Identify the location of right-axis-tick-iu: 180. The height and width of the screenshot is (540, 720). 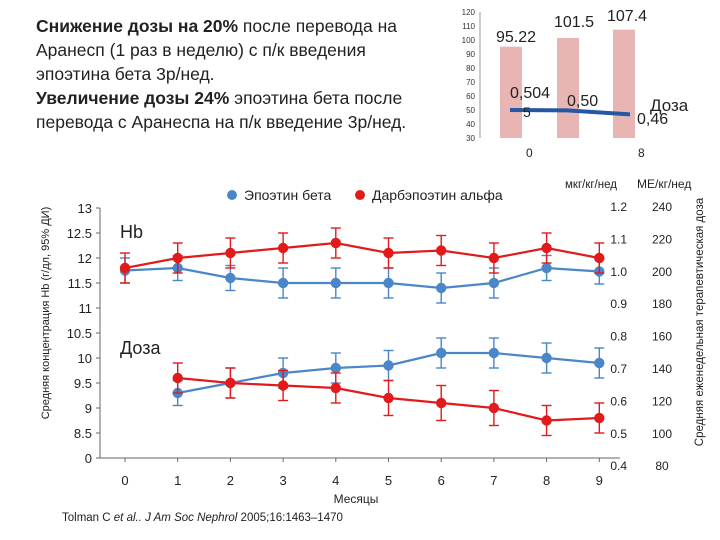
(662, 304).